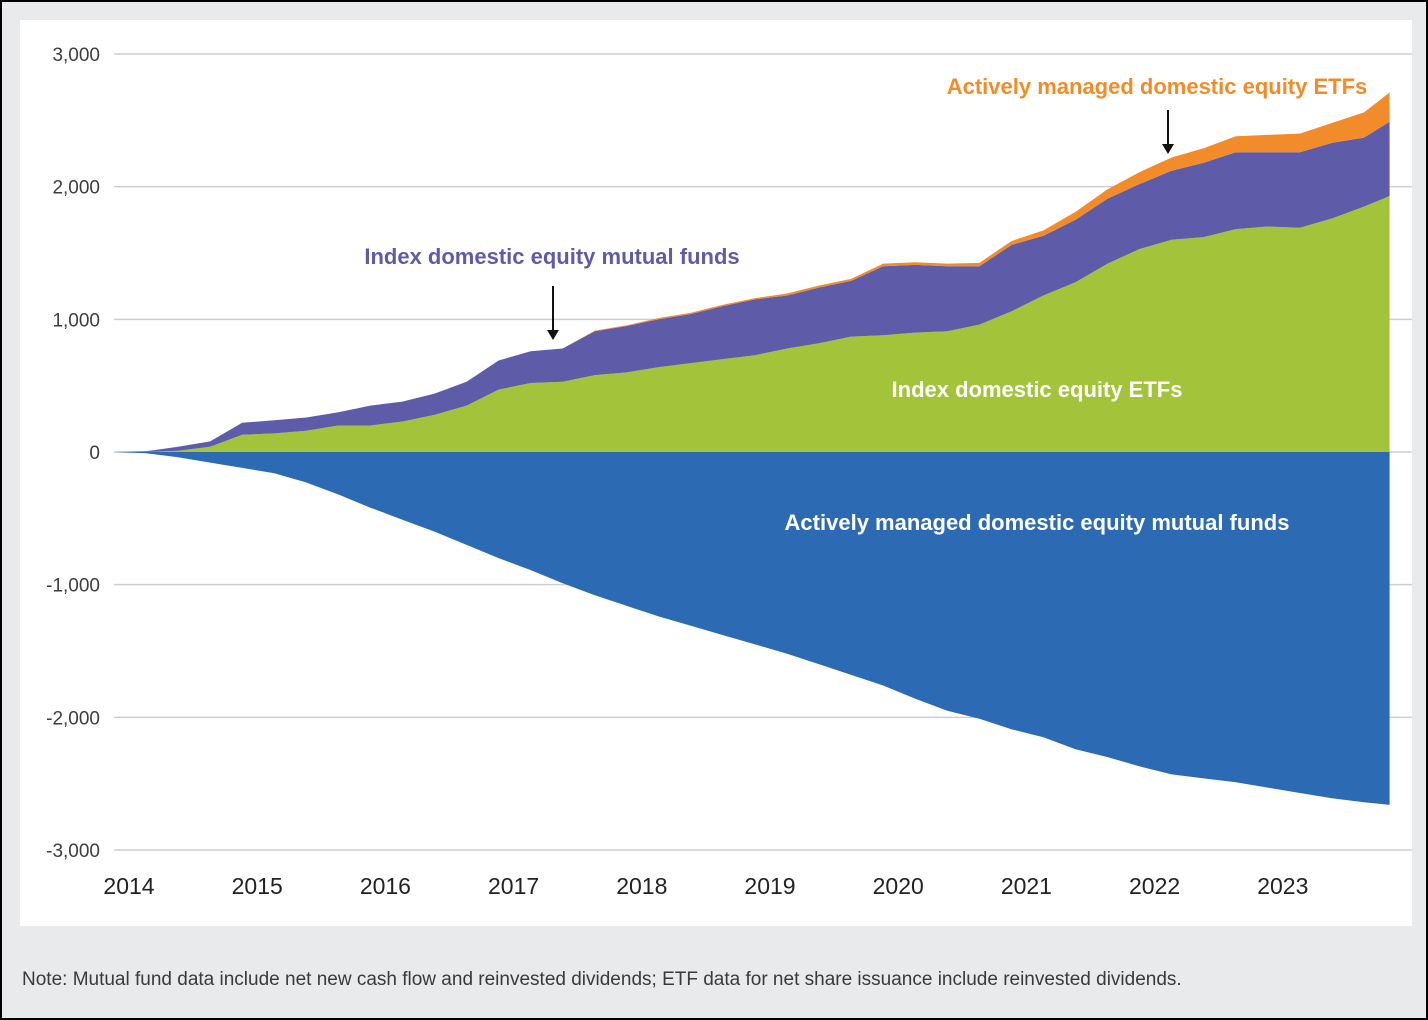 This screenshot has height=1020, width=1428. Describe the element at coordinates (1157, 86) in the screenshot. I see `series-label: Actively managed domestic equity ETFs` at that location.